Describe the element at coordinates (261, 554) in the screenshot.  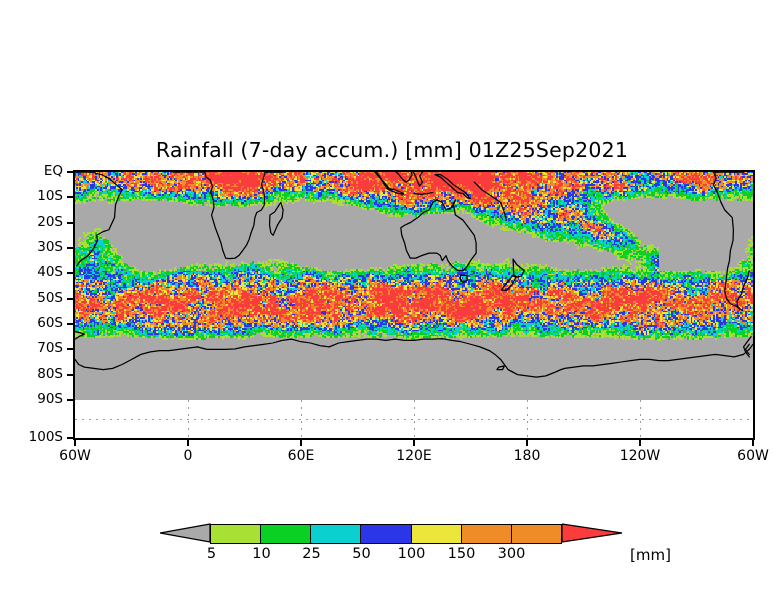
I see `colorbar-tick-label: 10` at that location.